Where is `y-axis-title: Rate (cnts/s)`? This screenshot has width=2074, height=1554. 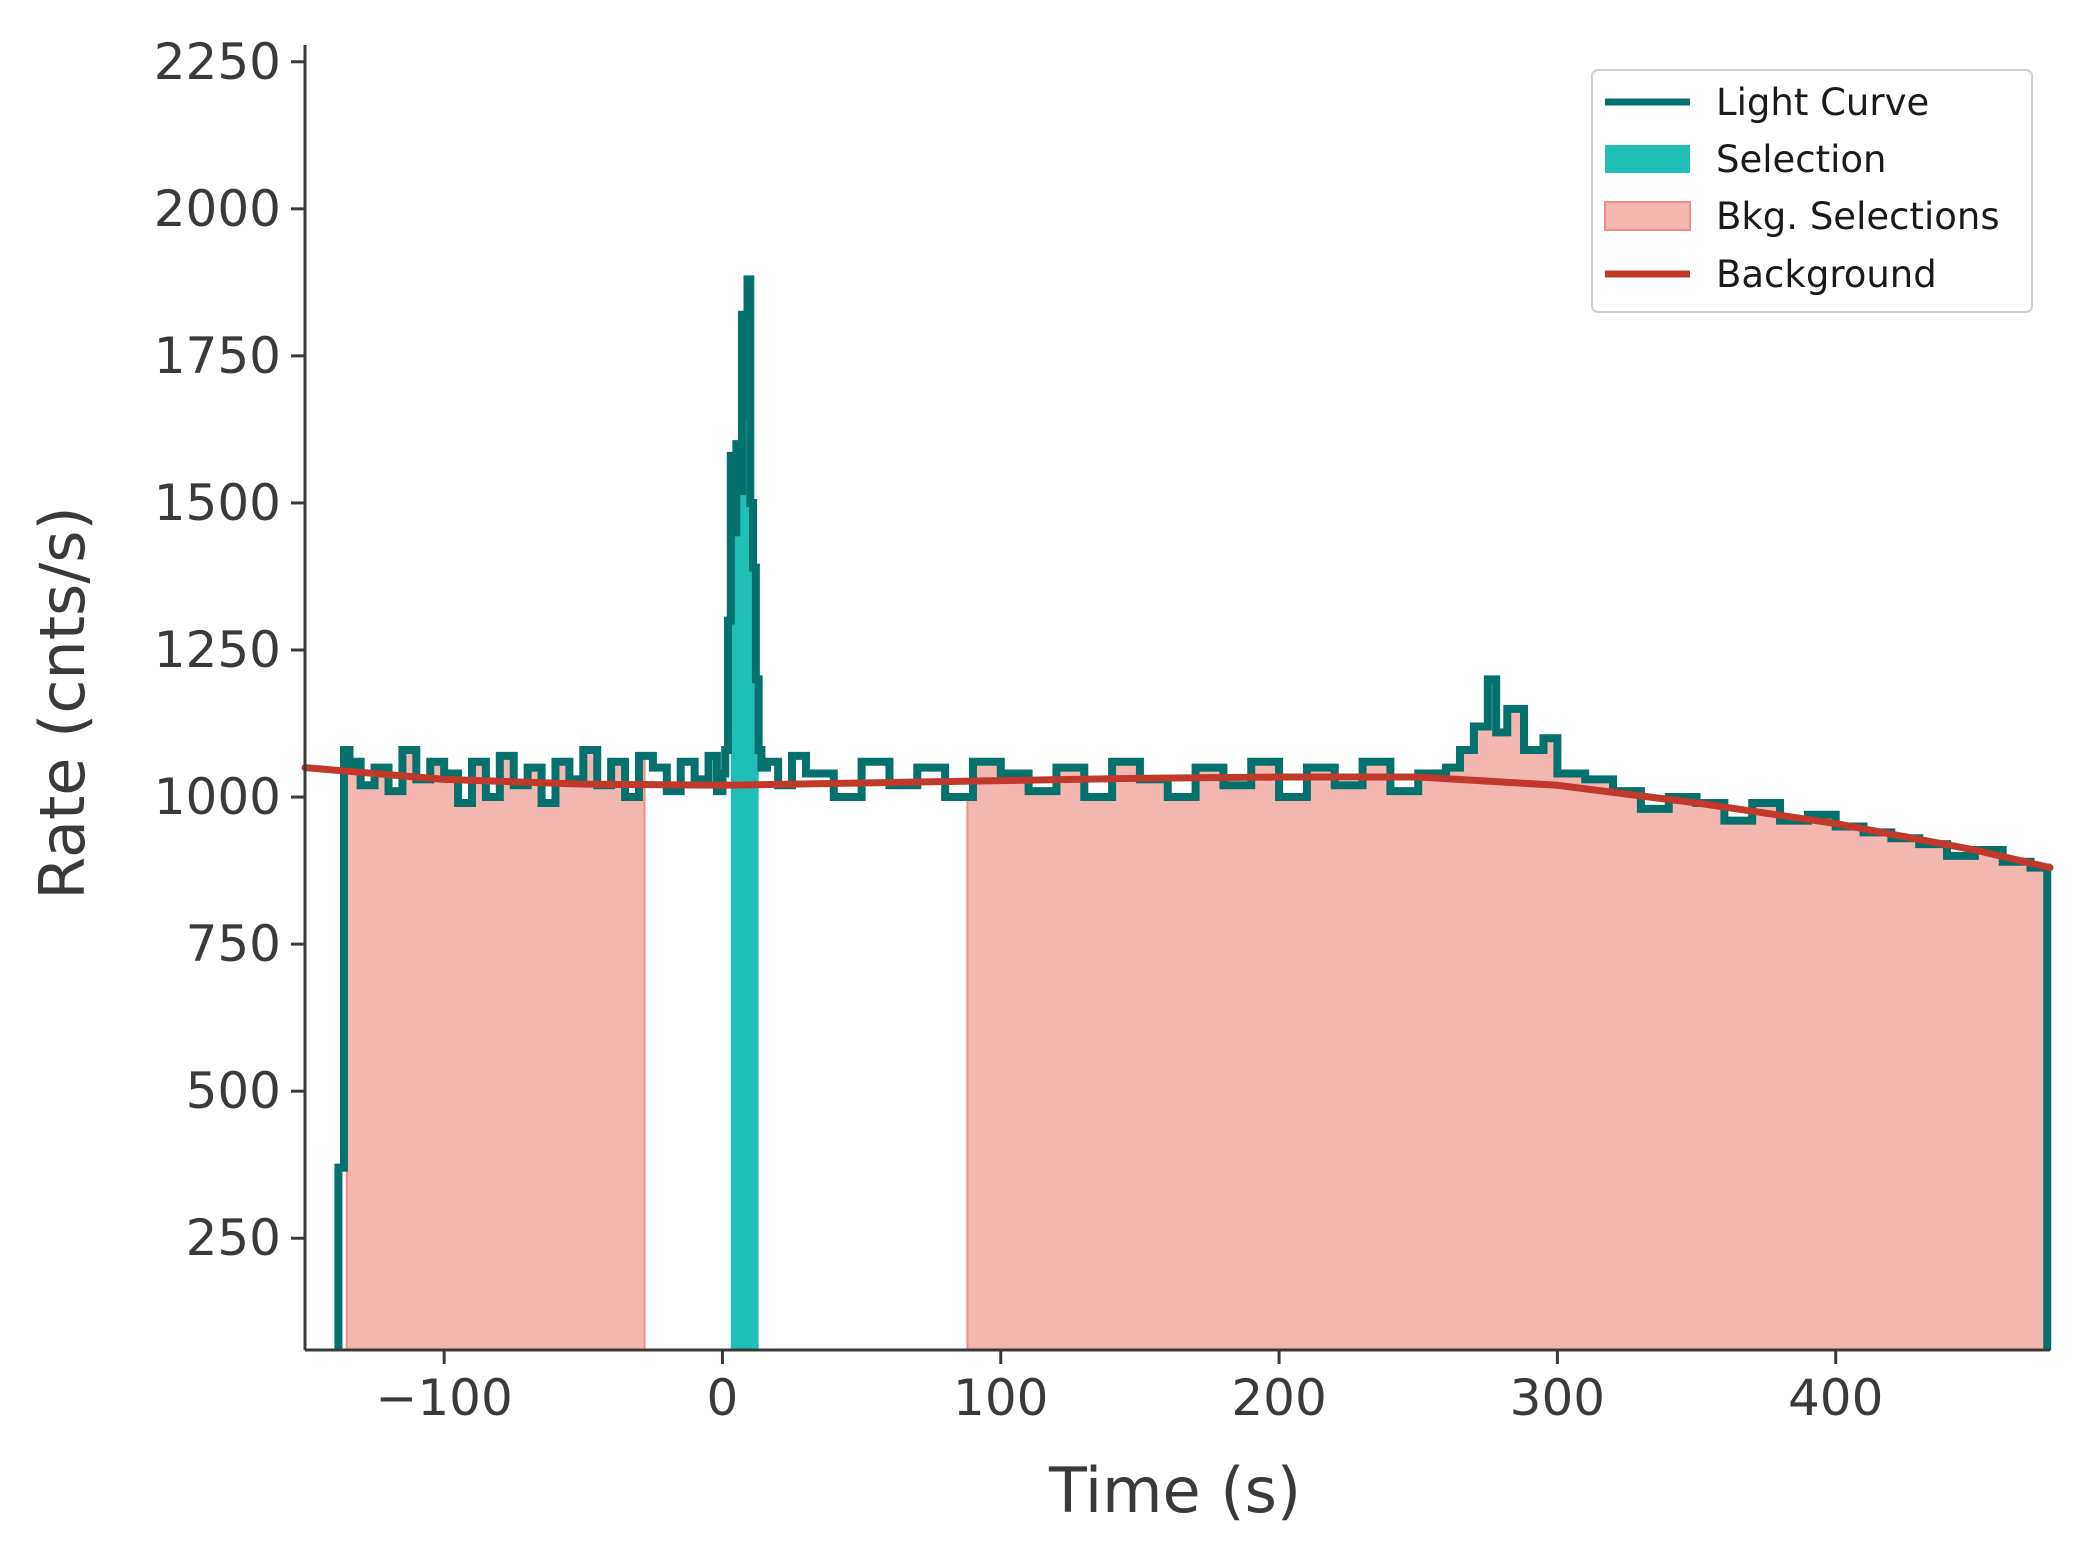 y-axis-title: Rate (cnts/s) is located at coordinates (62, 702).